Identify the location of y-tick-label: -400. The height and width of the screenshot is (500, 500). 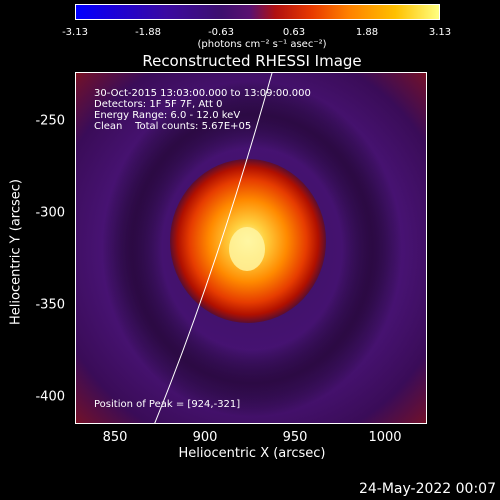
(50, 397).